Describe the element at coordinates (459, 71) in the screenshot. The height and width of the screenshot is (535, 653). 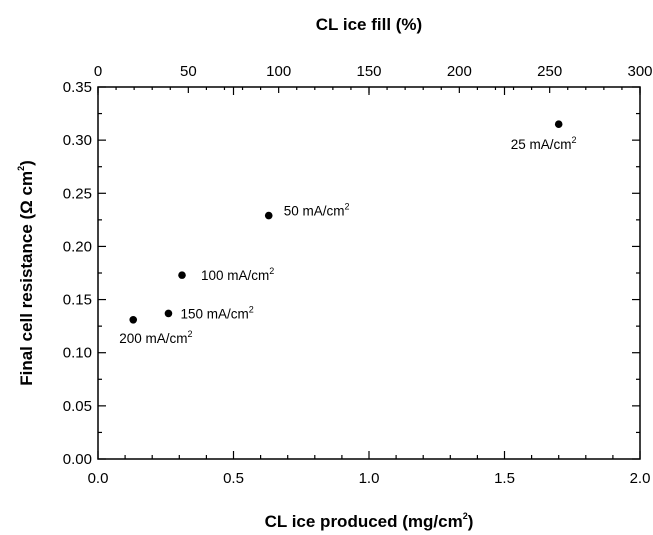
I see `x2-tick-label: 200` at that location.